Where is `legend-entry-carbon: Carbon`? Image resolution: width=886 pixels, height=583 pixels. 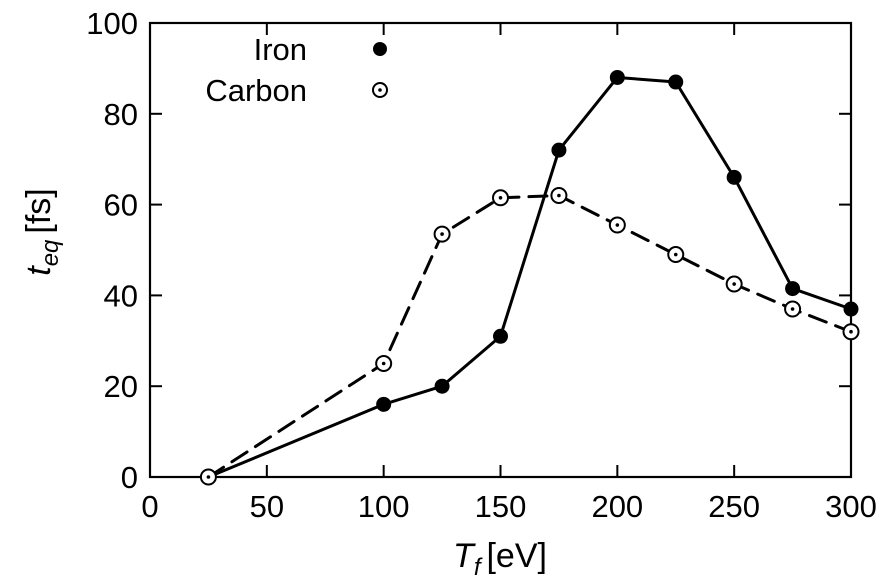 legend-entry-carbon: Carbon is located at coordinates (296, 90).